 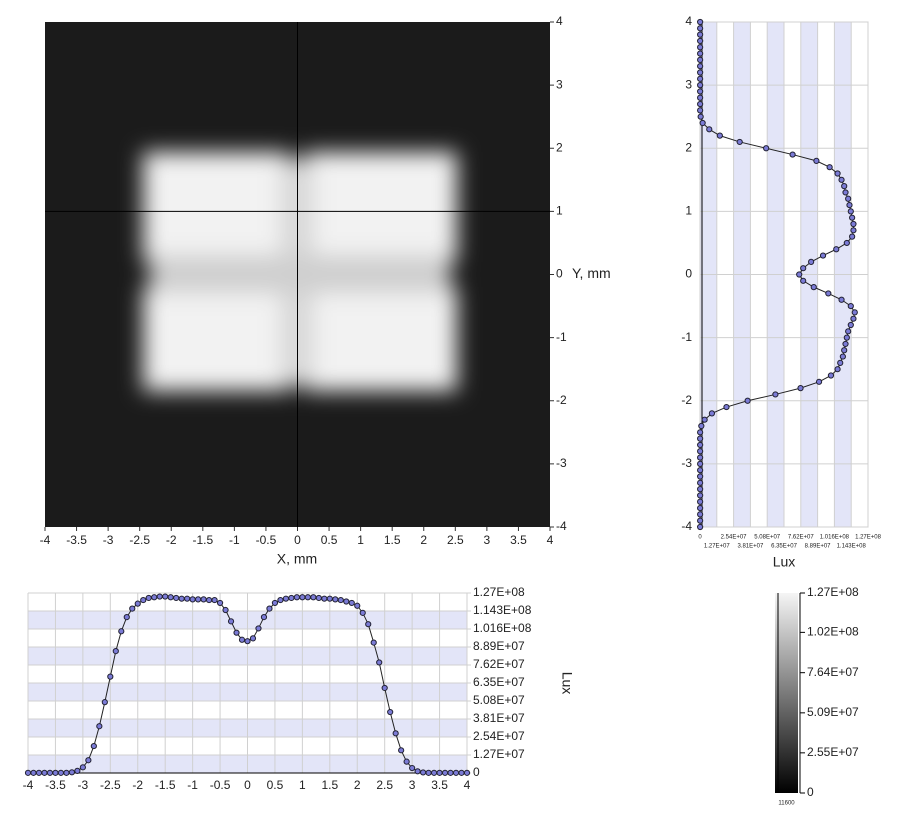 What do you see at coordinates (247, 785) in the screenshot?
I see `x-tick-label: 0` at bounding box center [247, 785].